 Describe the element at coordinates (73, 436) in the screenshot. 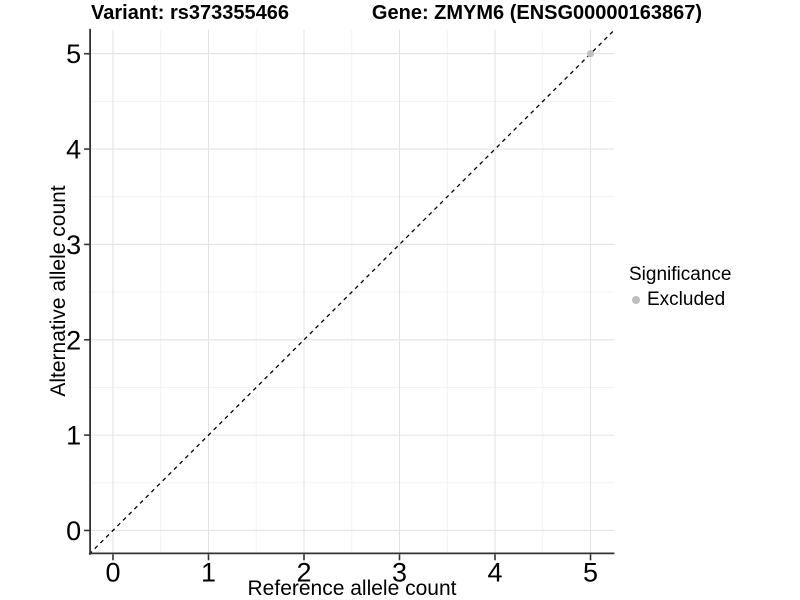

I see `y-tick-label: 1` at that location.